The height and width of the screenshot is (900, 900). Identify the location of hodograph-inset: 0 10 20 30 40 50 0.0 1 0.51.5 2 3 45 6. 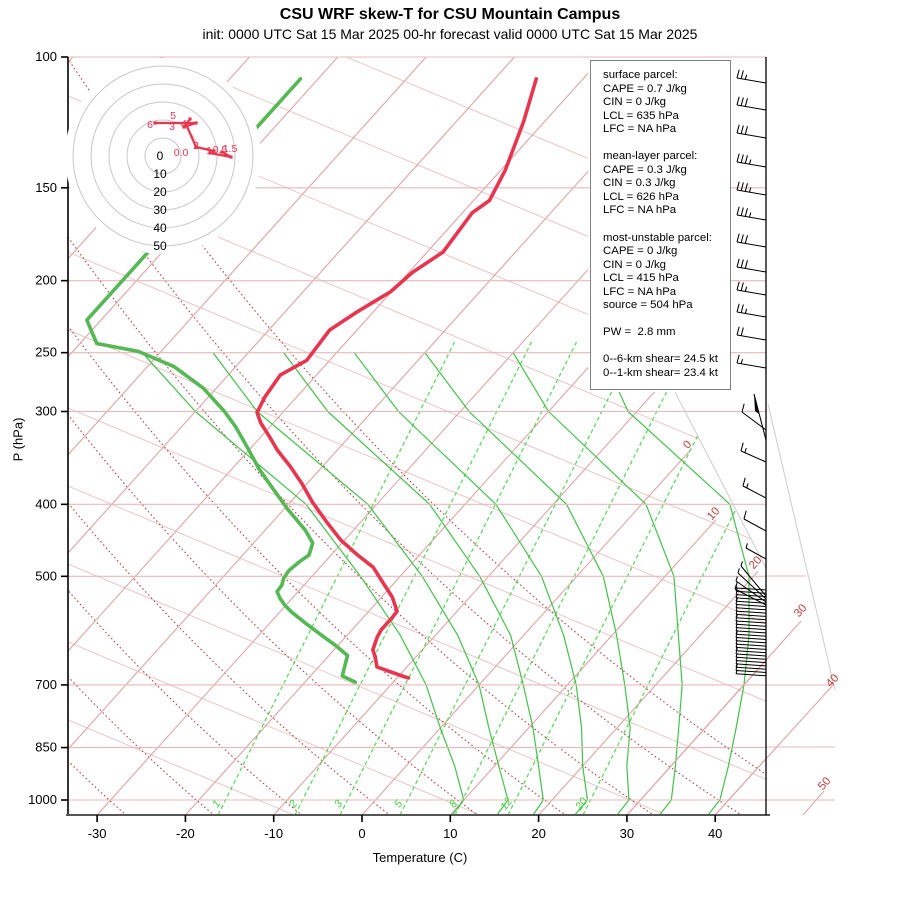
(163, 156).